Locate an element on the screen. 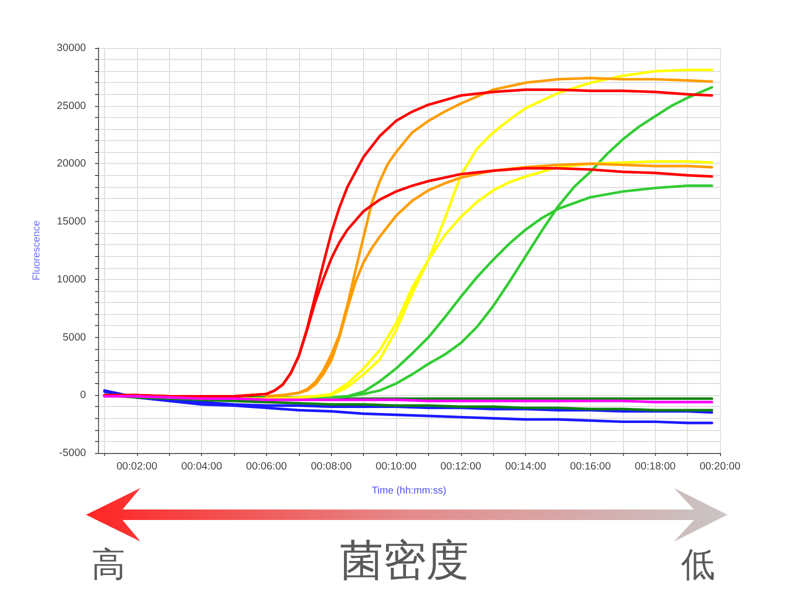 This screenshot has width=789, height=608. x-axis-title: Time (hh:mm:ss) is located at coordinates (409, 491).